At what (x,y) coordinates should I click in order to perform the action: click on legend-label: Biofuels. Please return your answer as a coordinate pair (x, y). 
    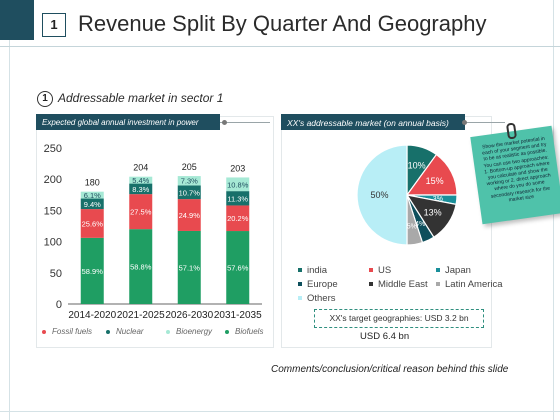
    Looking at the image, I should click on (249, 331).